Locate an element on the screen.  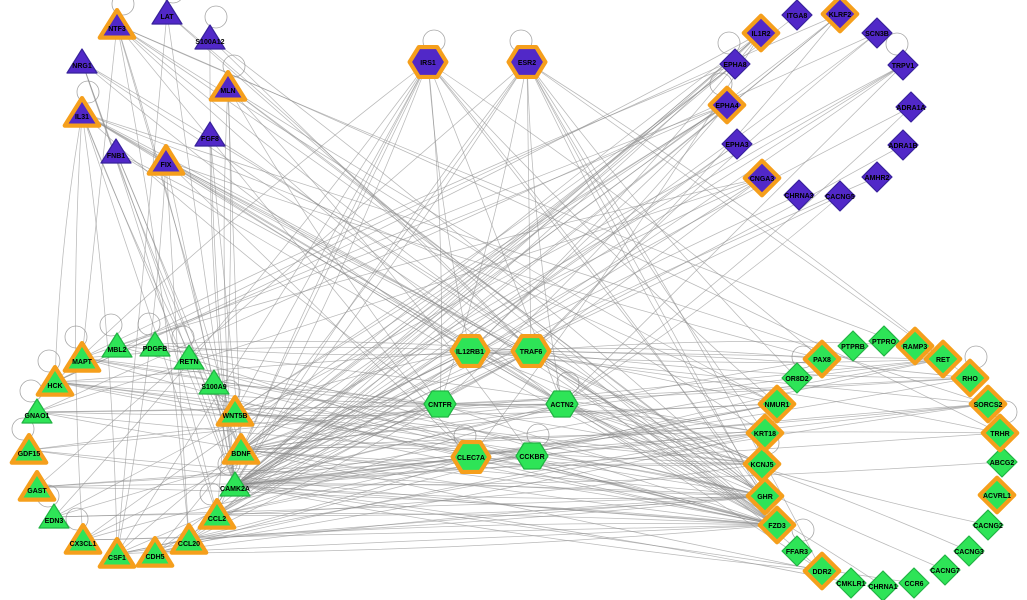
edge-IRS1-CNTFR is located at coordinates (434, 233).